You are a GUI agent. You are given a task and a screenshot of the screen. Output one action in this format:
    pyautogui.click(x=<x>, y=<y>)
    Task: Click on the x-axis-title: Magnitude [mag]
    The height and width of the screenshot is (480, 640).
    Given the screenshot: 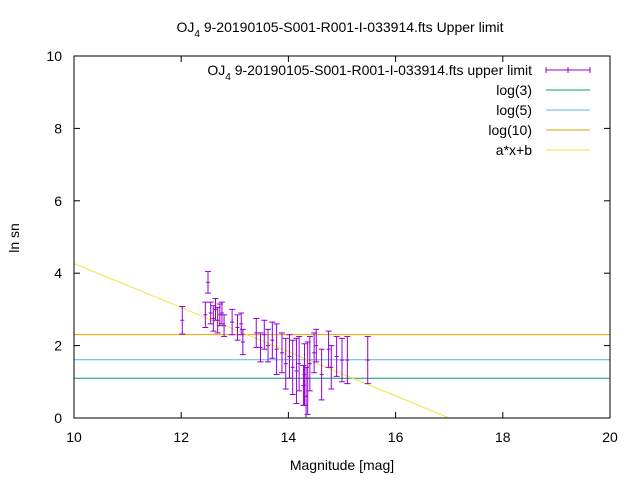 What is the action you would take?
    pyautogui.click(x=342, y=465)
    